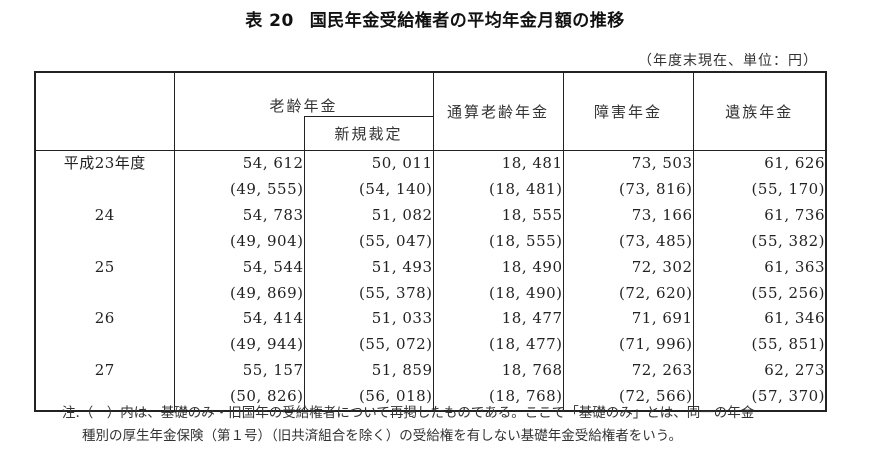  Describe the element at coordinates (498, 267) in the screenshot. I see `tsusan-cell: 18, 490` at that location.